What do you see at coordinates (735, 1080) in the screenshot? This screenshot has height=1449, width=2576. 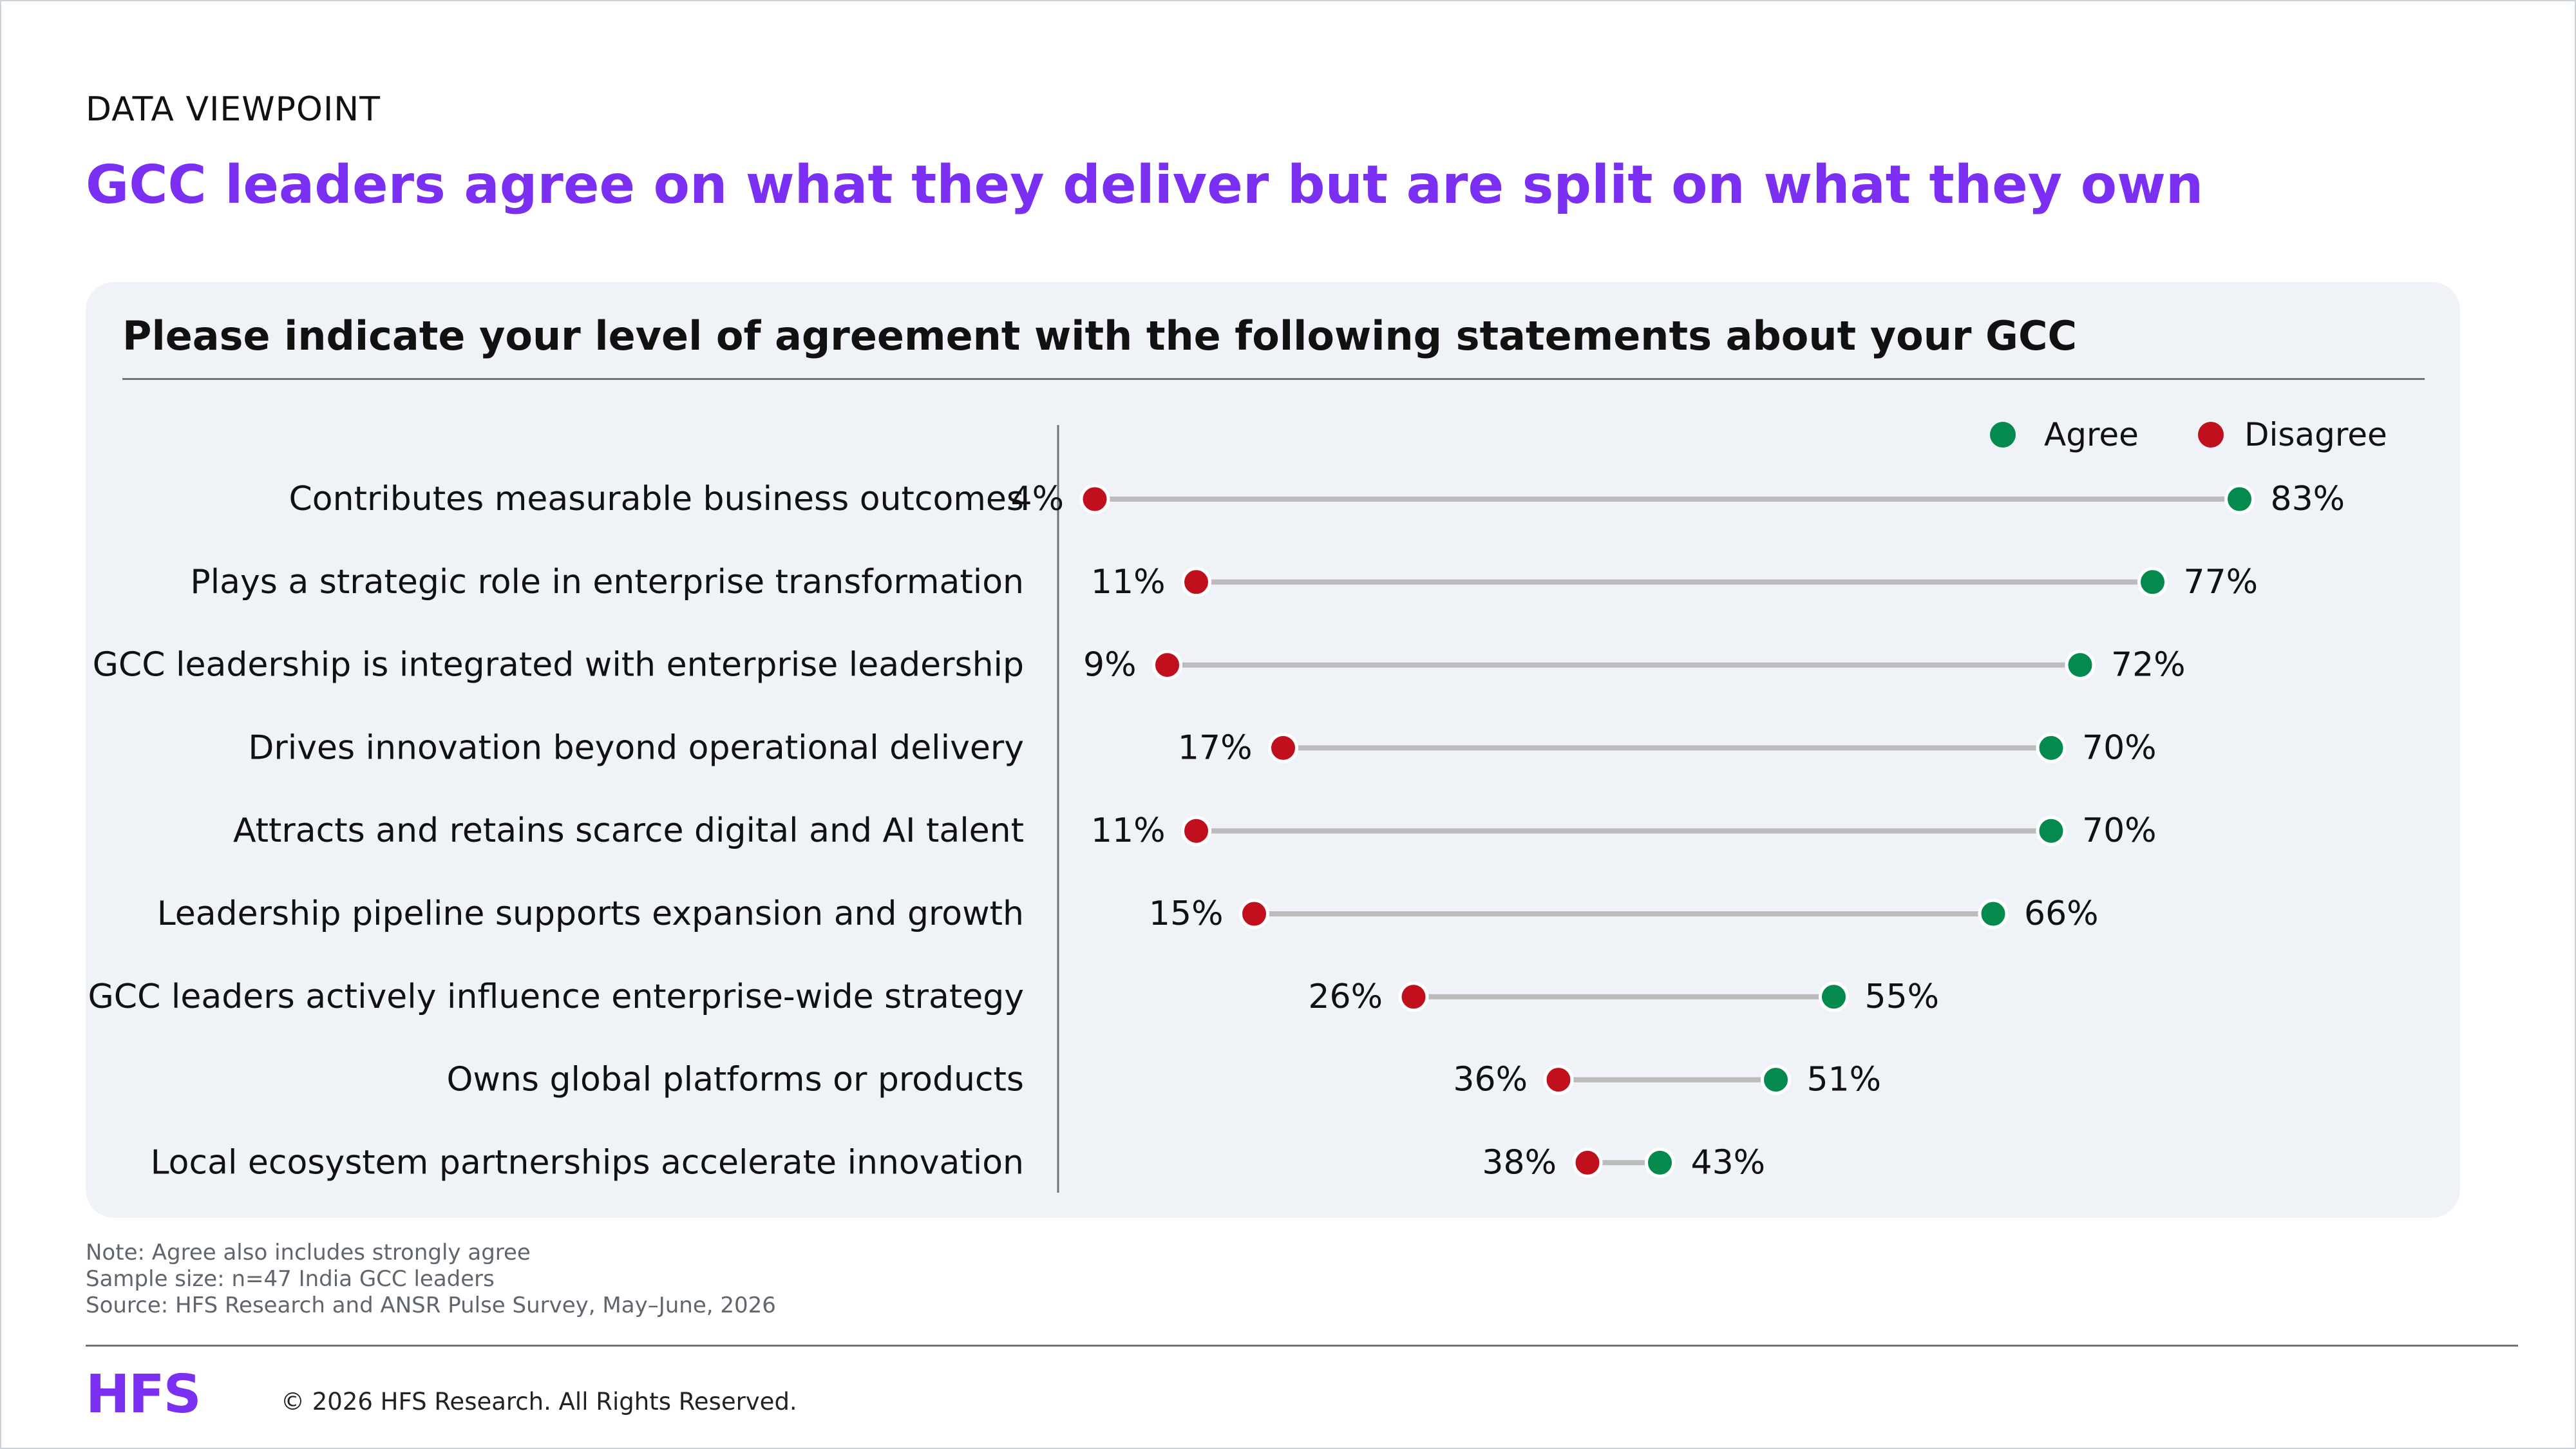 I see `category-label: Owns global platforms or products` at bounding box center [735, 1080].